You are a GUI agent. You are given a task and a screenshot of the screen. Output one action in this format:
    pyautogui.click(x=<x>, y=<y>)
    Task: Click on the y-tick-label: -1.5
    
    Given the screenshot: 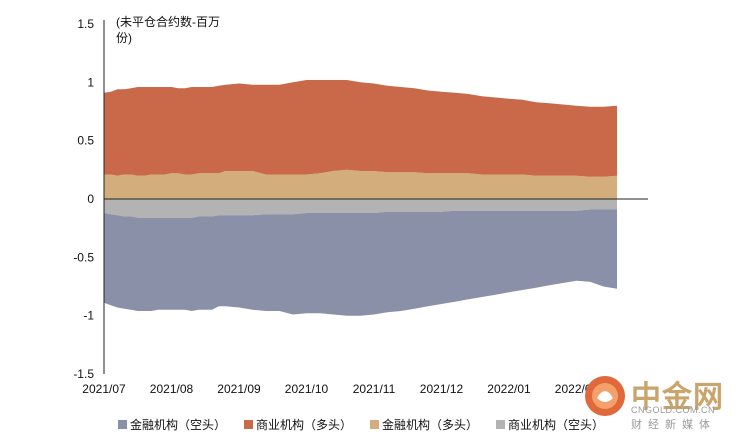 What is the action you would take?
    pyautogui.click(x=83, y=374)
    